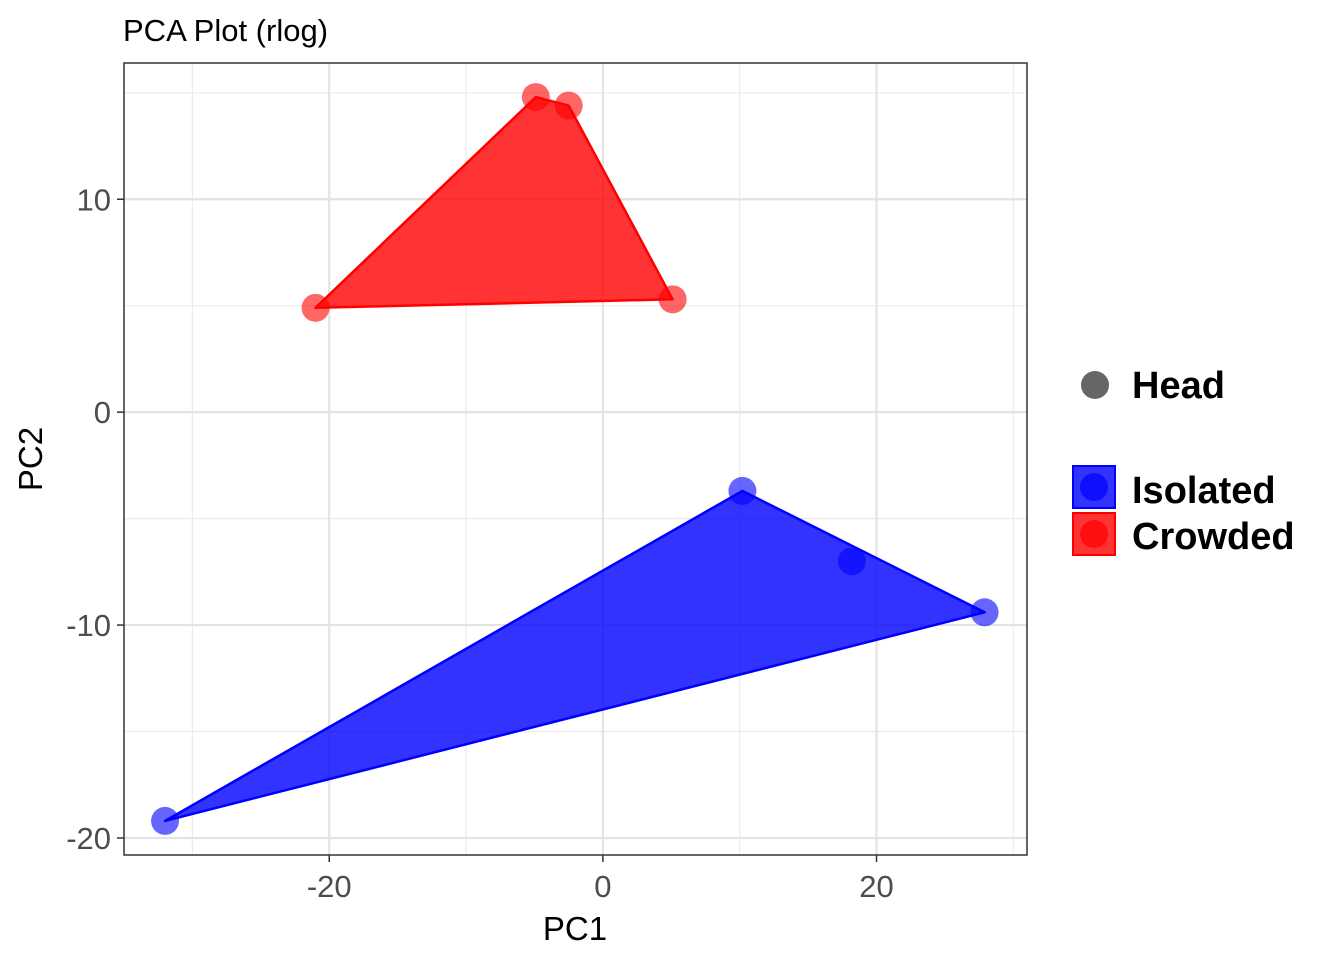 The width and height of the screenshot is (1344, 960). I want to click on legend-dot-isolated, so click(1094, 487).